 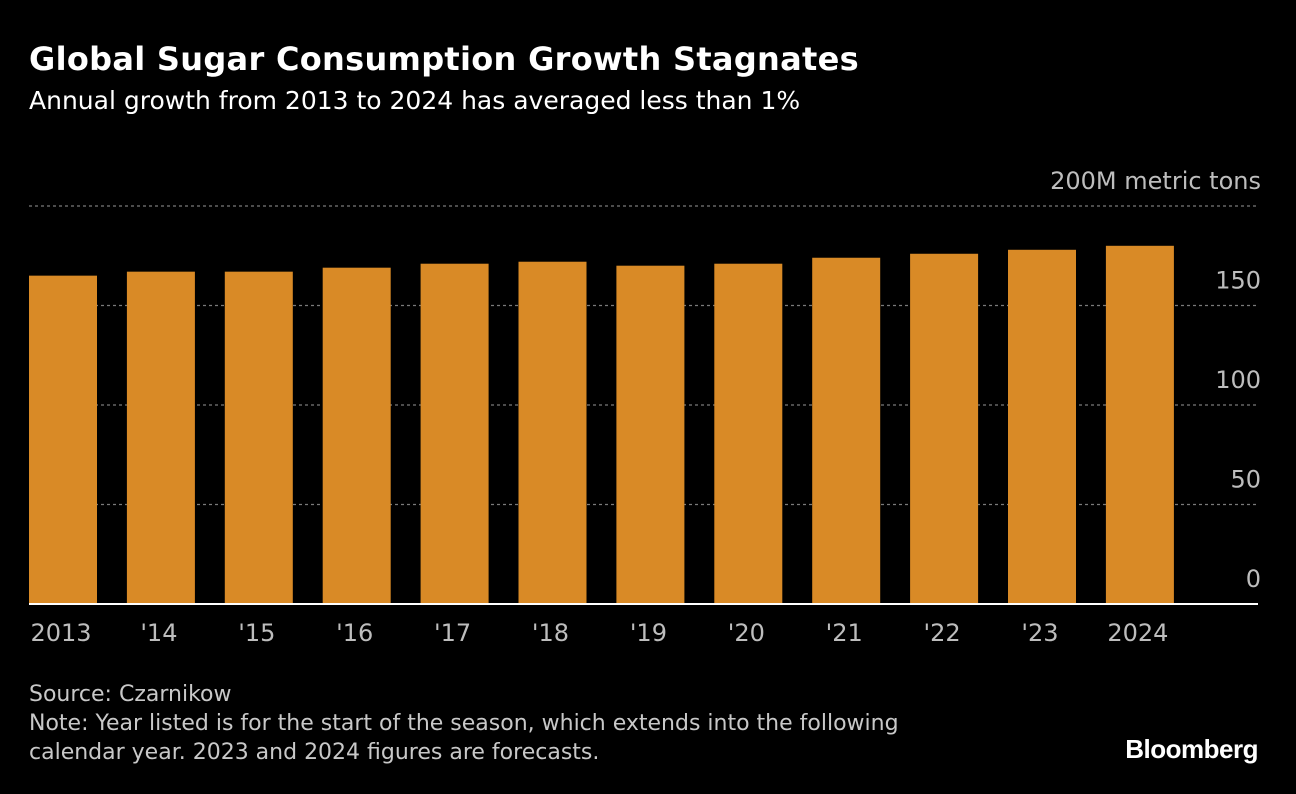 I want to click on y-tick-label: 50, so click(x=1245, y=480).